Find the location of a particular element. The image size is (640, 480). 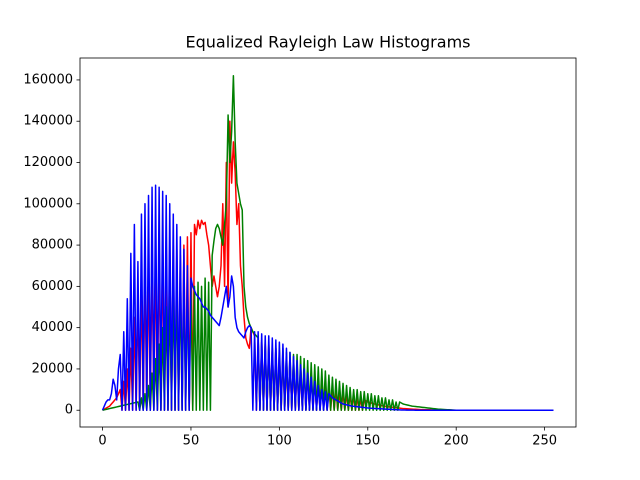

y-tick-label: 80000 is located at coordinates (52, 245).